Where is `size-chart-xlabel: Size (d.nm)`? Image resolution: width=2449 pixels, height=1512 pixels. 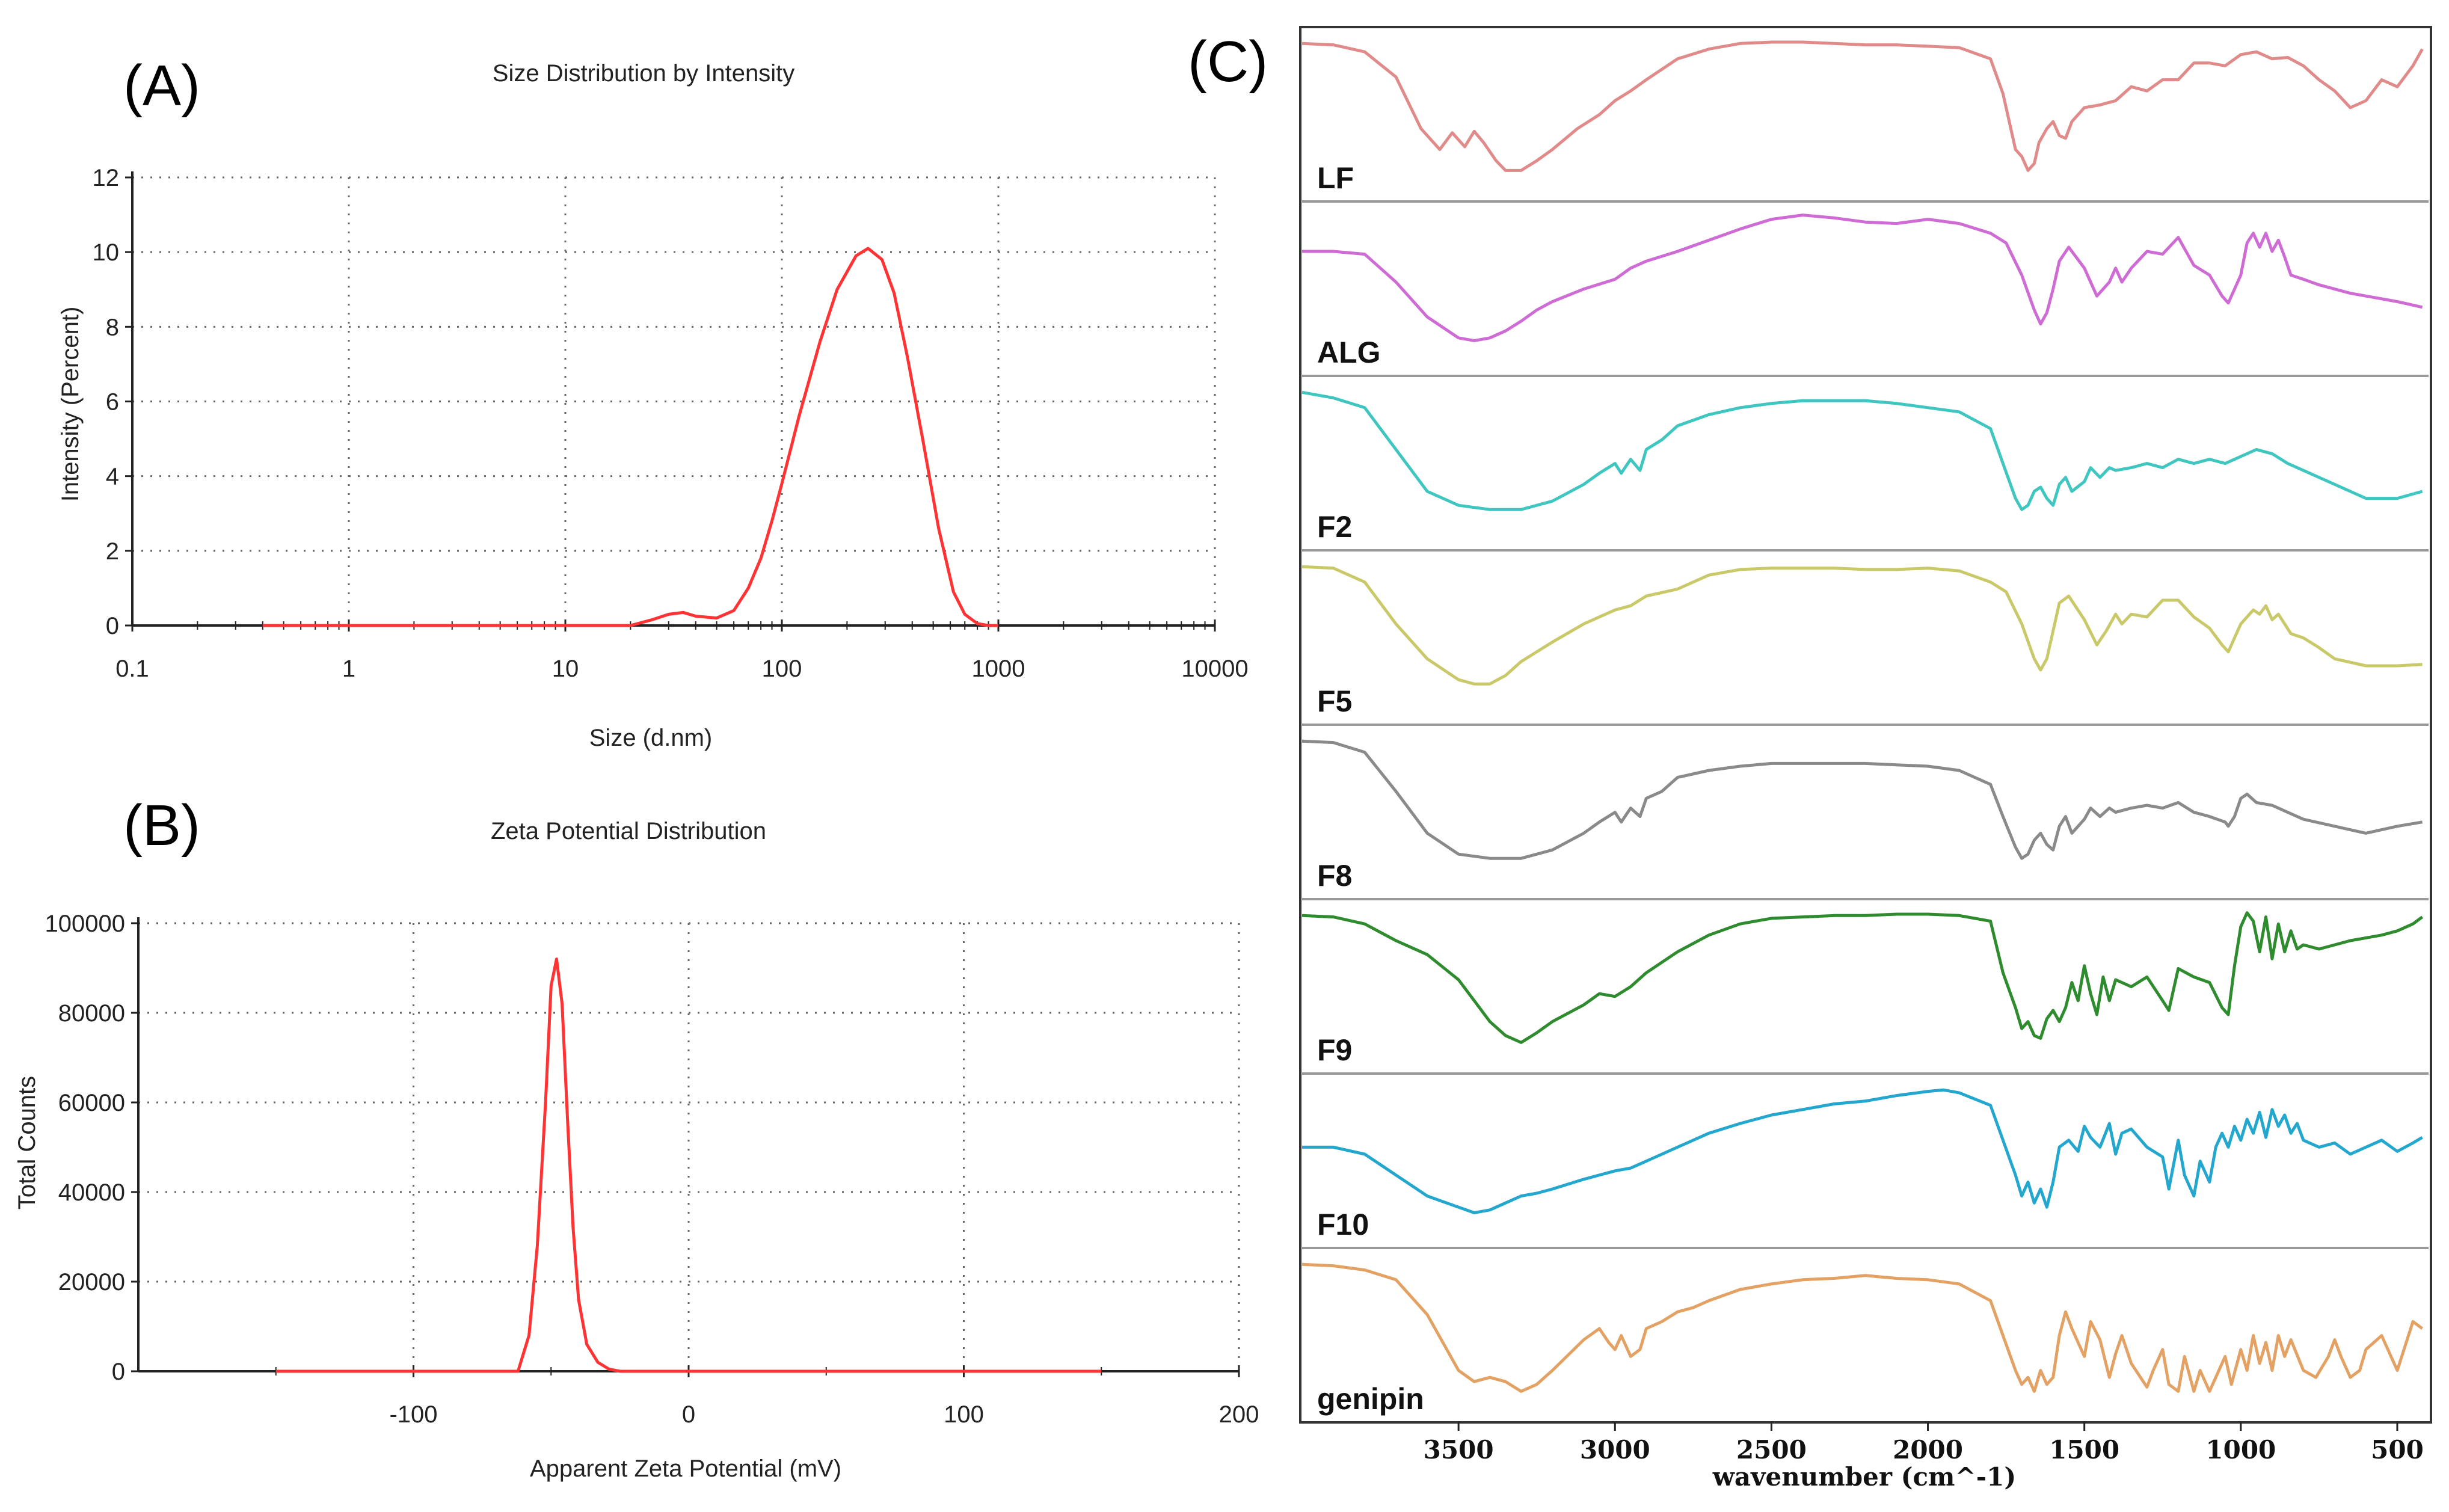
size-chart-xlabel: Size (d.nm) is located at coordinates (651, 738).